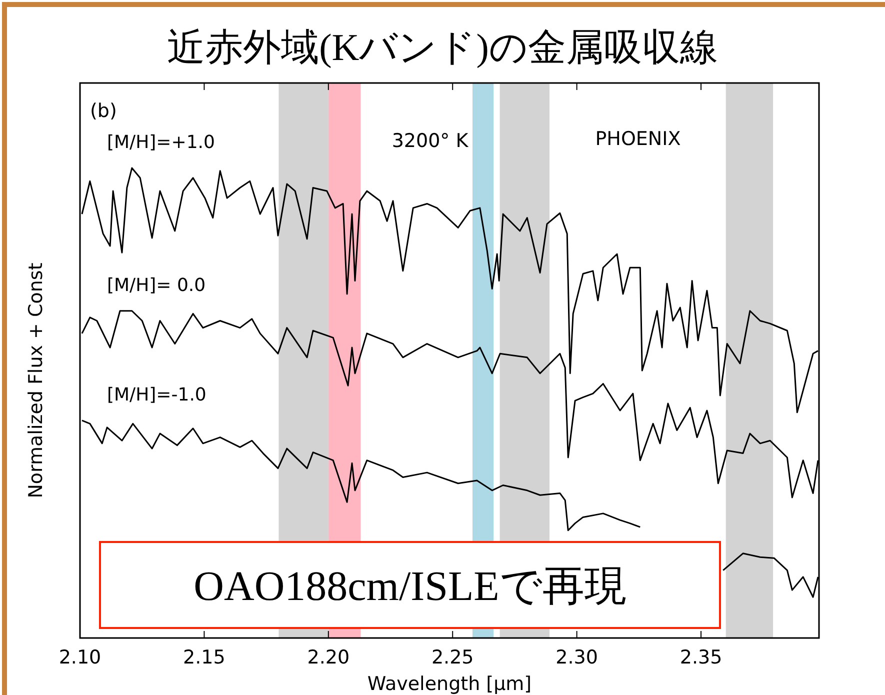 Image resolution: width=885 pixels, height=695 pixels. What do you see at coordinates (103, 111) in the screenshot?
I see `text: (b)` at bounding box center [103, 111].